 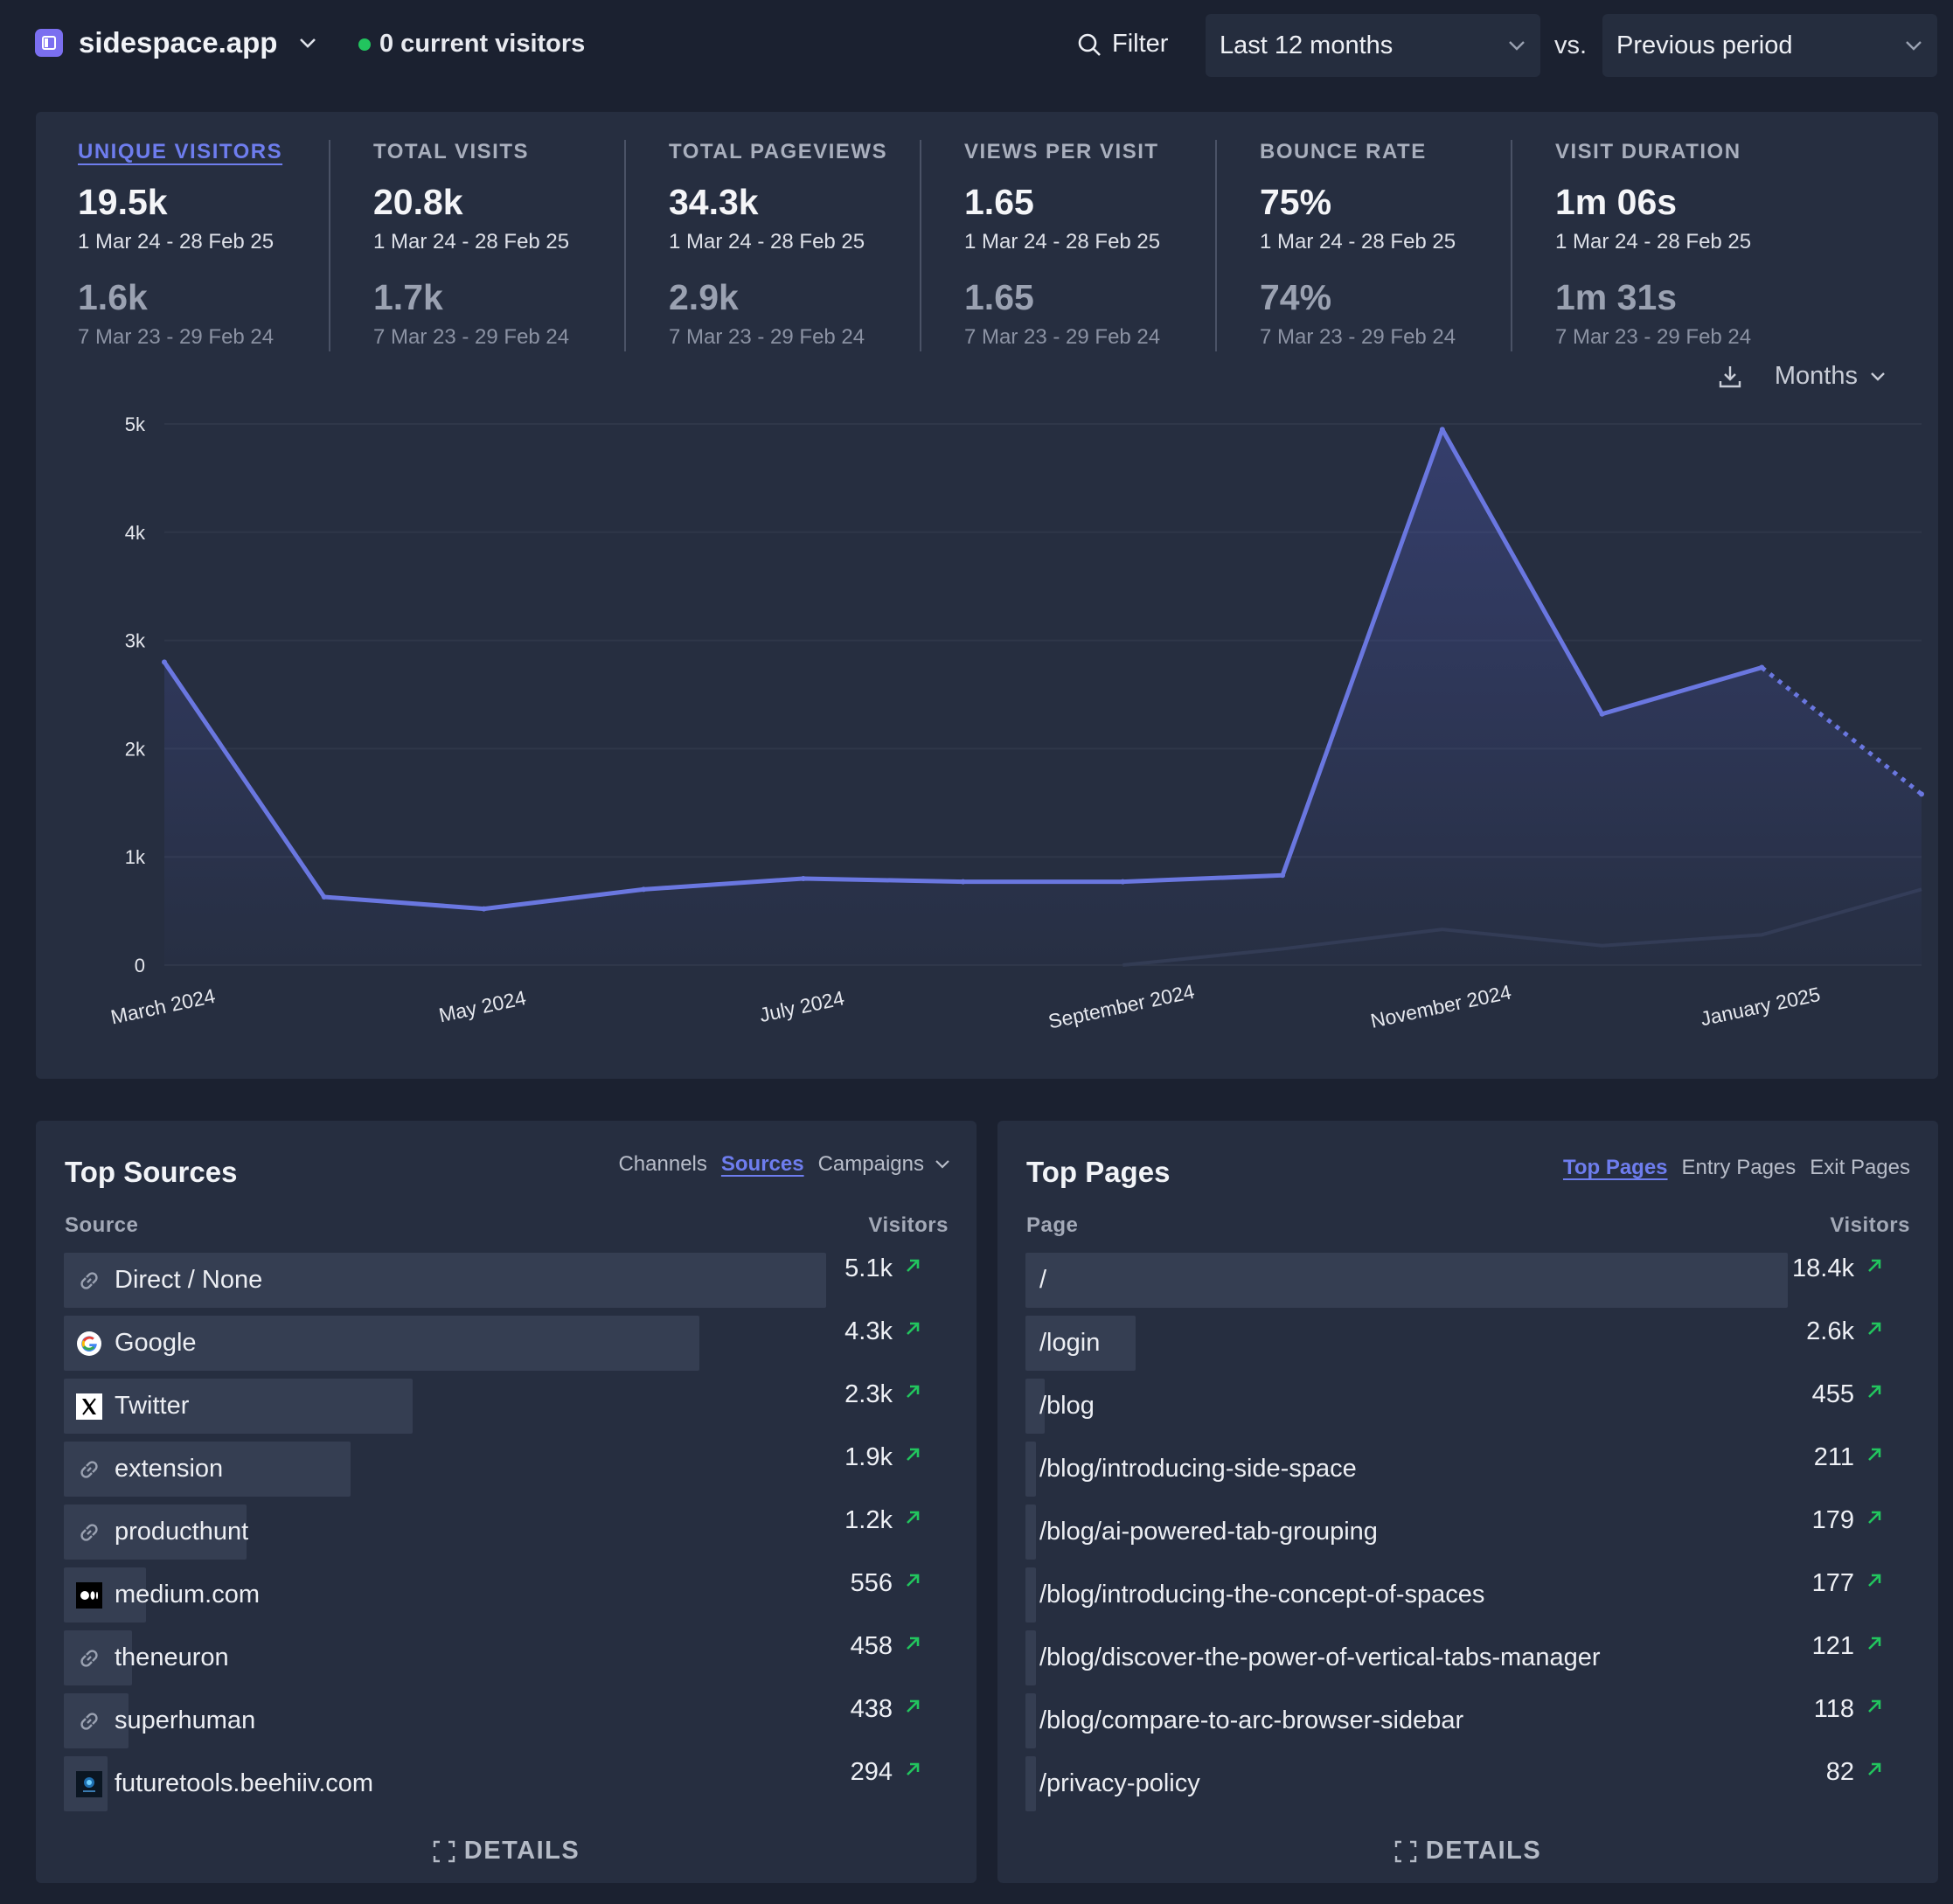 I want to click on list-item: extension 1.9k, so click(x=507, y=1473).